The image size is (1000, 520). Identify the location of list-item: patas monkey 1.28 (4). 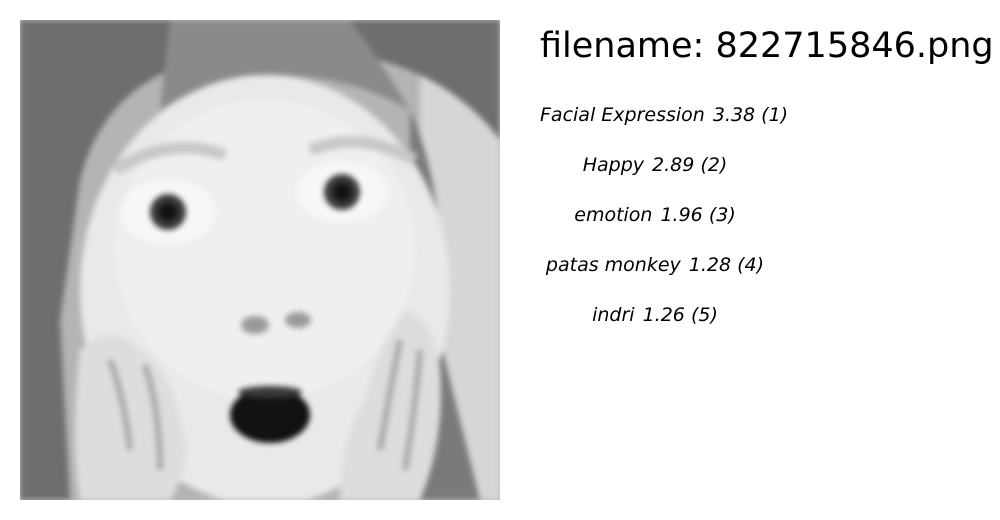
(655, 275).